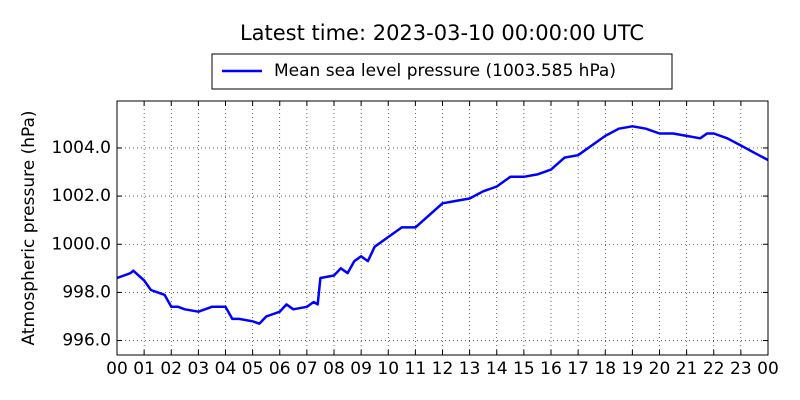  Describe the element at coordinates (524, 369) in the screenshot. I see `x-tick-label: 15` at that location.